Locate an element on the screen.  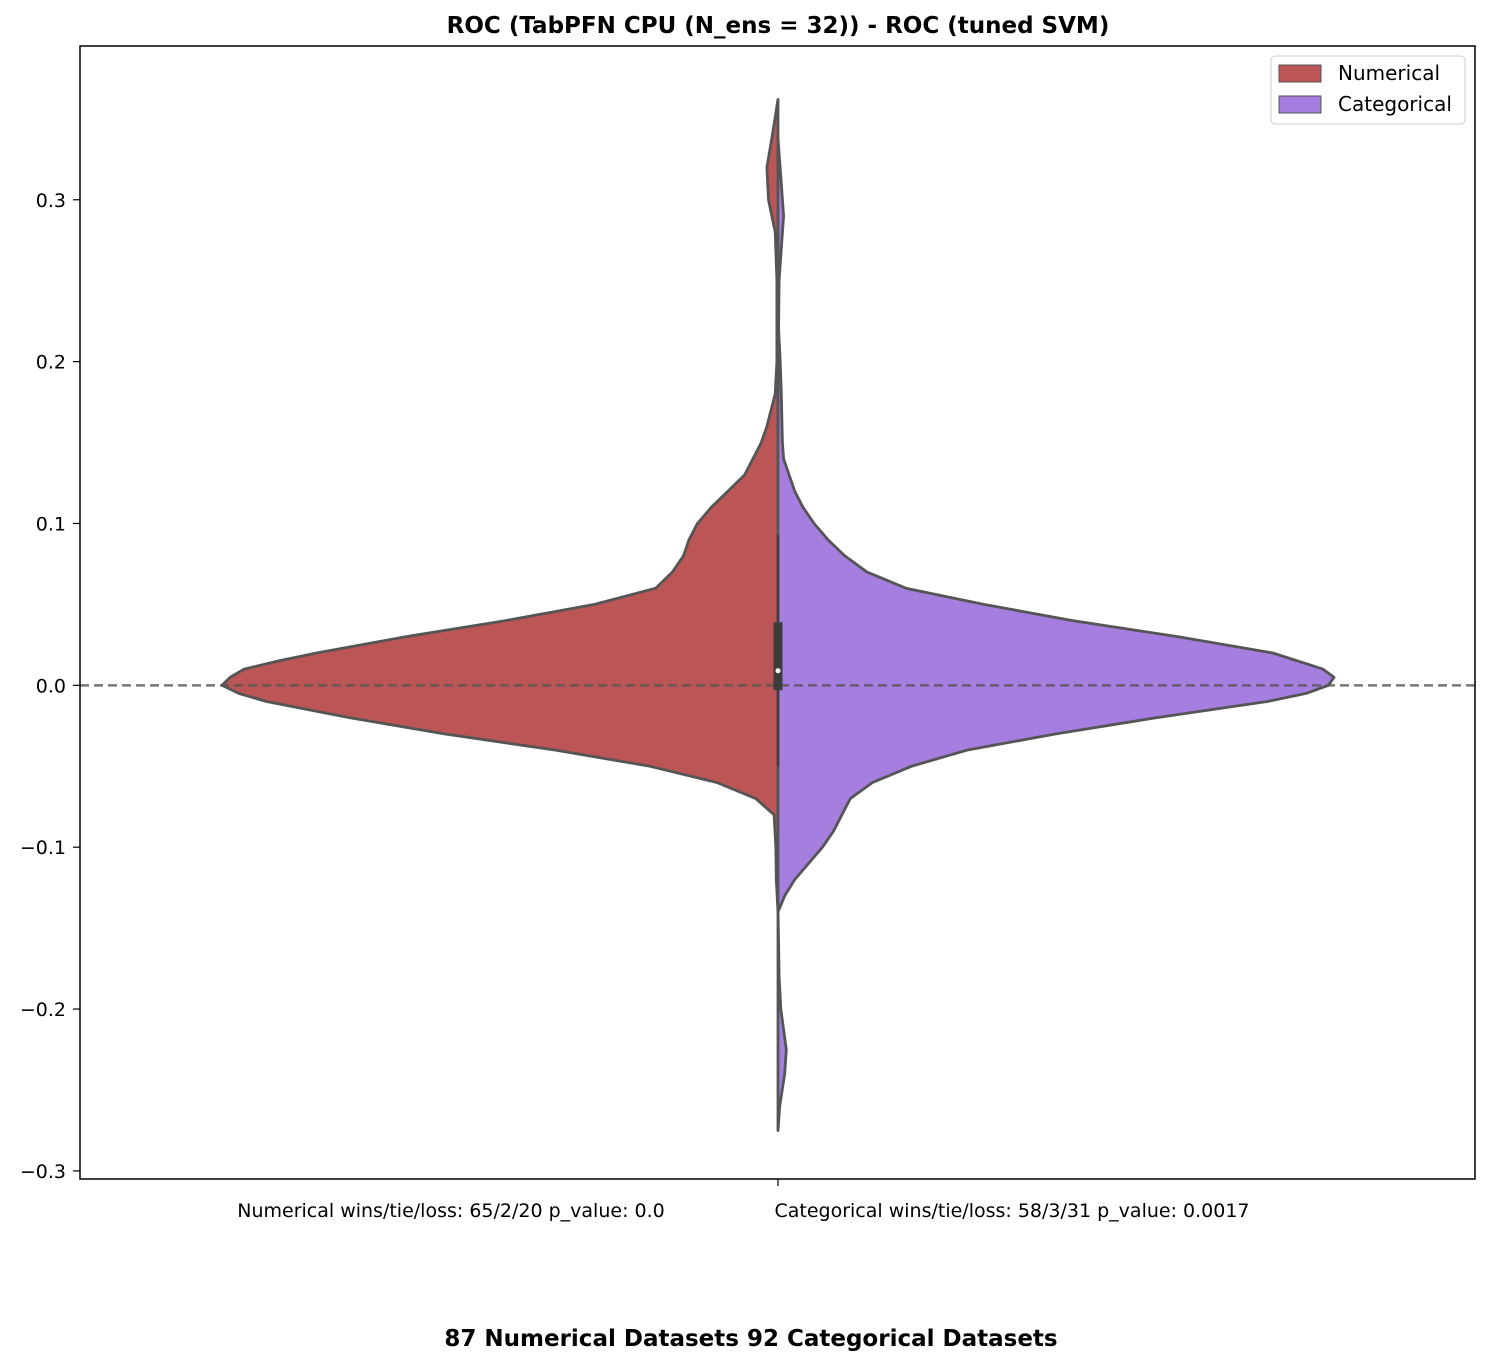
inner-box-iqr is located at coordinates (778, 656).